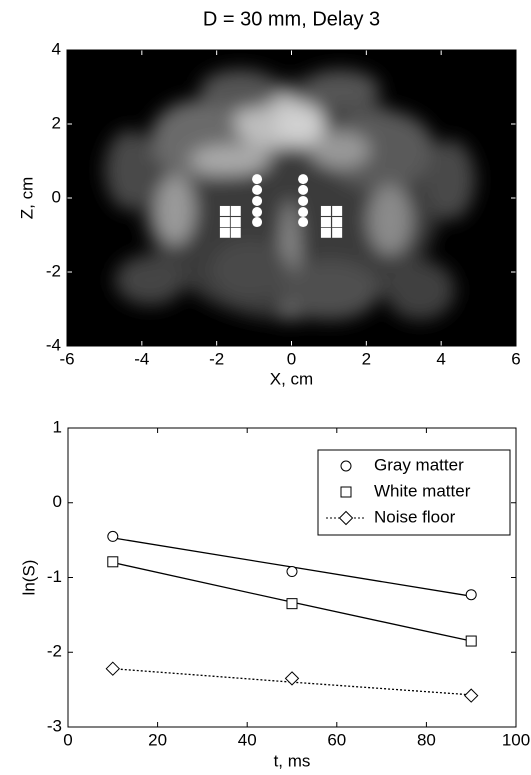 The height and width of the screenshot is (775, 531). I want to click on chart-title: D = 30 mm, Delay 3, so click(291, 19).